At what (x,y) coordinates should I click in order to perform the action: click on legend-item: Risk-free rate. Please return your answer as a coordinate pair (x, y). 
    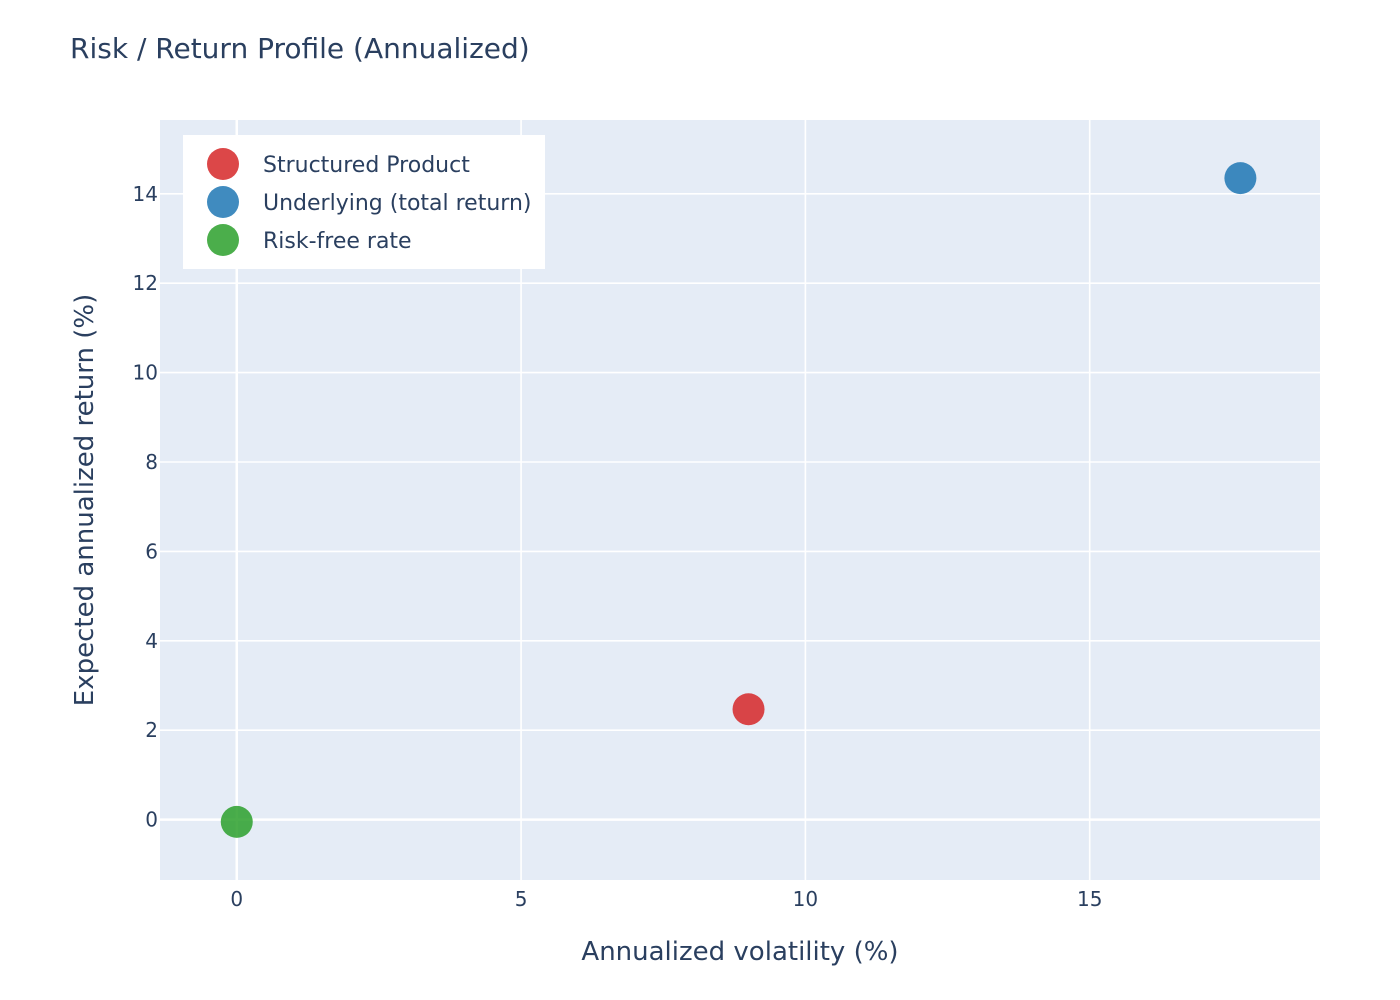
    Looking at the image, I should click on (309, 240).